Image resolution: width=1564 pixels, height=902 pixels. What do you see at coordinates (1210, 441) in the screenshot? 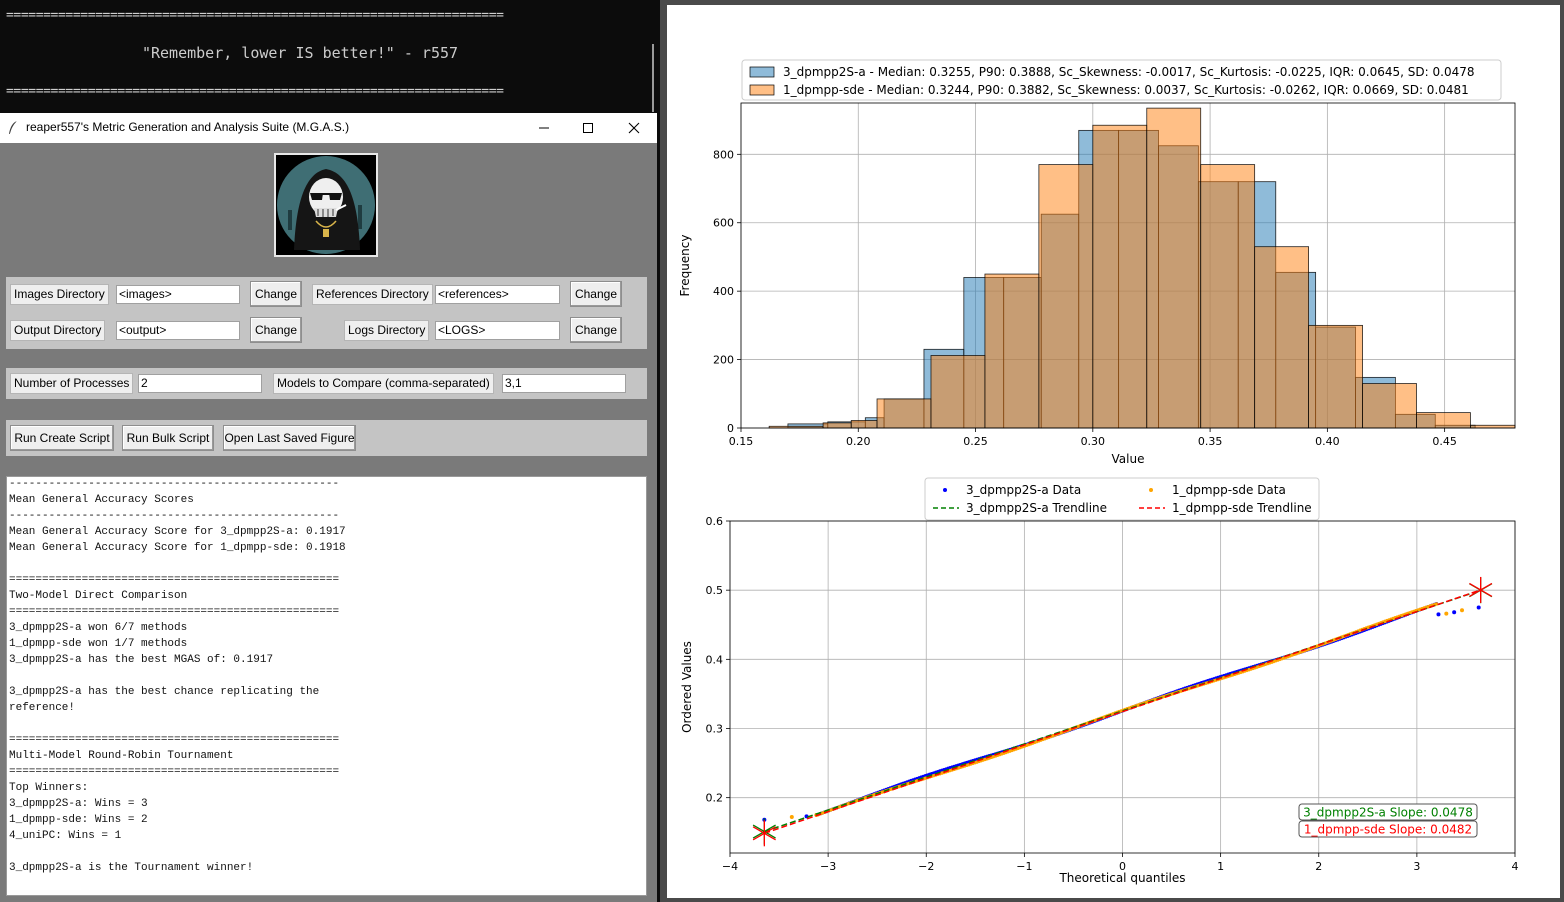
I see `hist-xtick-label: 0.35` at bounding box center [1210, 441].